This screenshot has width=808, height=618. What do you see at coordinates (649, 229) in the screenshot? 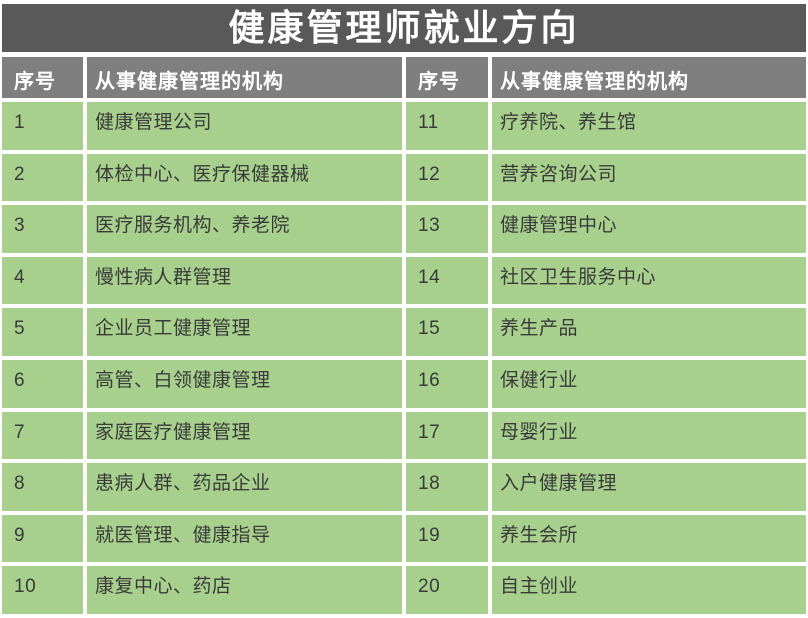
I see `org-cell: 健康管理中心` at bounding box center [649, 229].